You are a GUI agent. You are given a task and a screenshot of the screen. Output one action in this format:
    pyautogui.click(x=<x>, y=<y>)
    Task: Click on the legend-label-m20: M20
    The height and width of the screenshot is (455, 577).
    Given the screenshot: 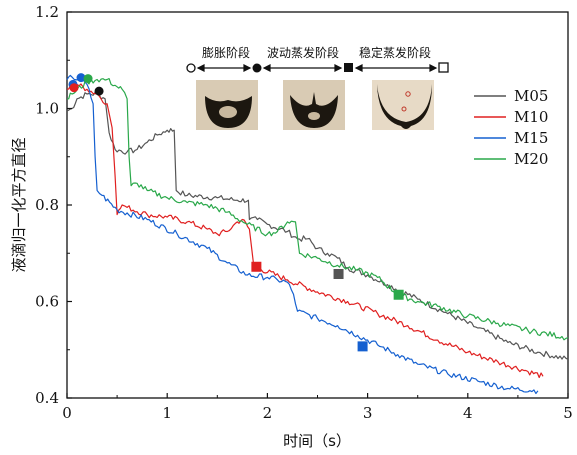 What is the action you would take?
    pyautogui.click(x=531, y=159)
    